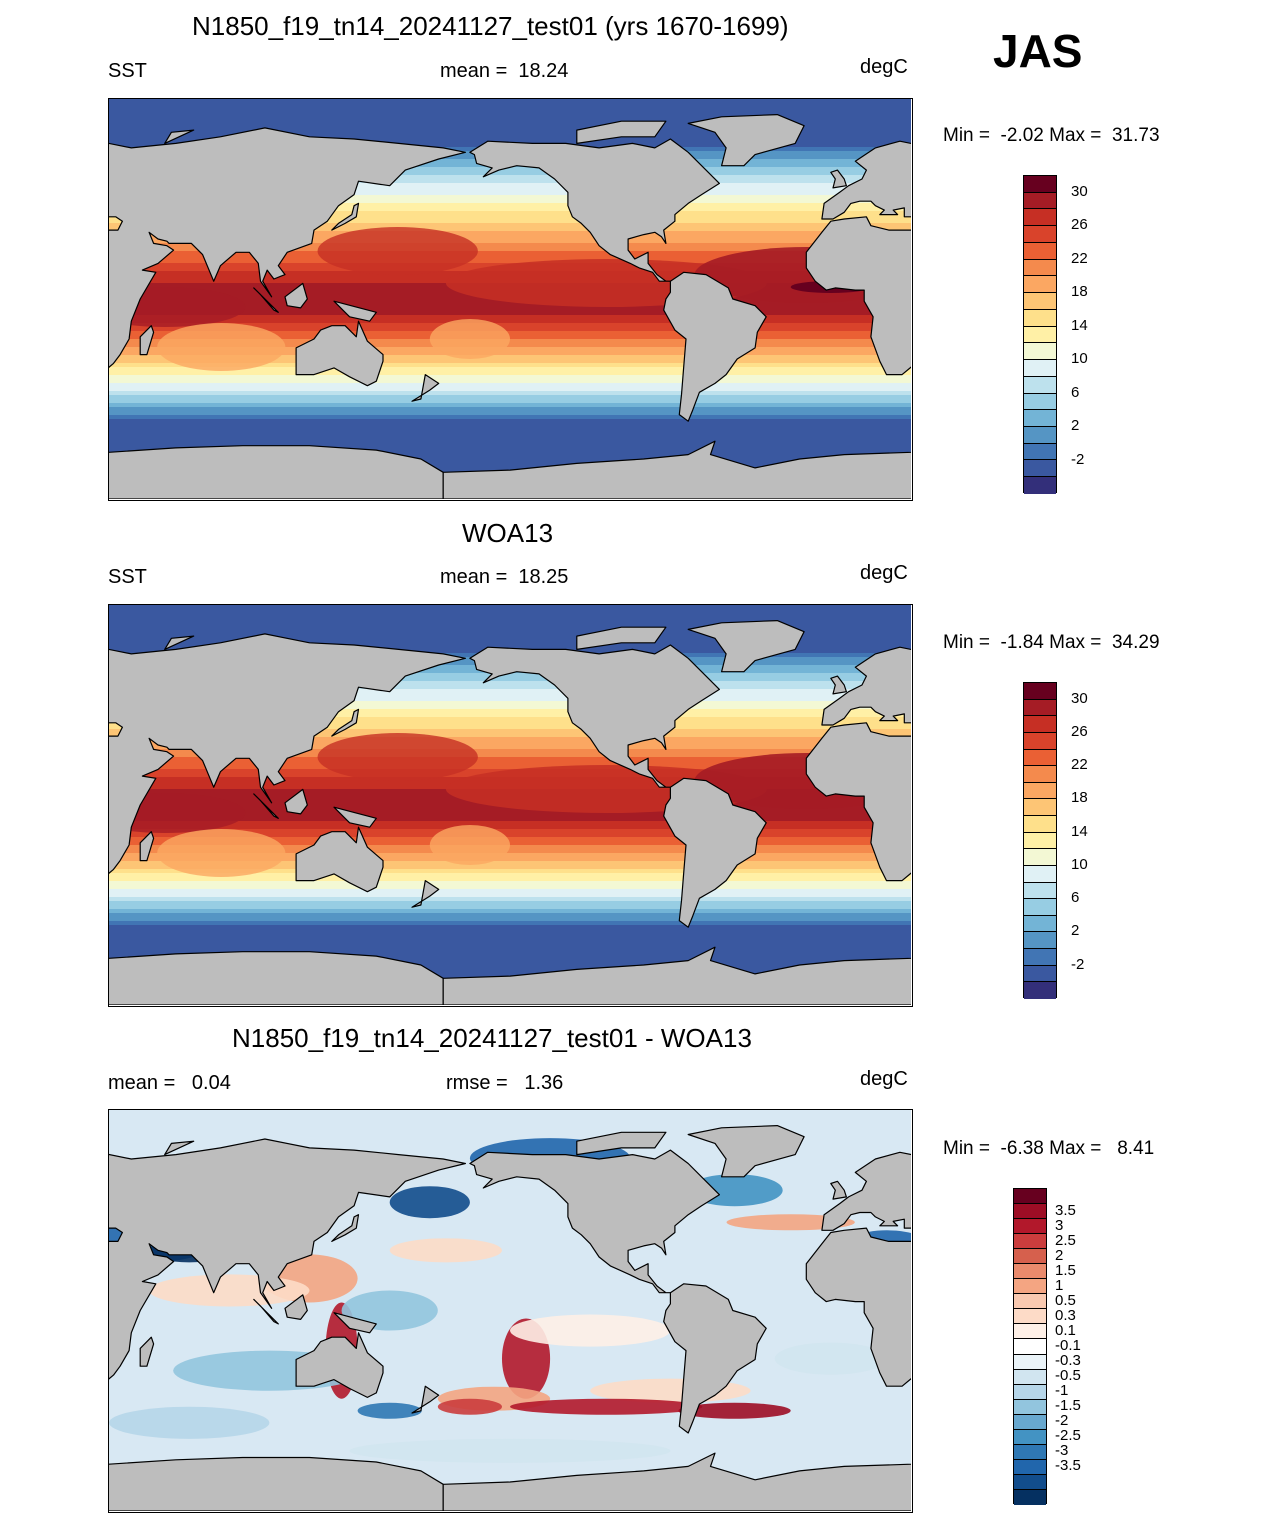 The height and width of the screenshot is (1519, 1285). What do you see at coordinates (1079, 731) in the screenshot?
I see `colorbar-tick-label: 26` at bounding box center [1079, 731].